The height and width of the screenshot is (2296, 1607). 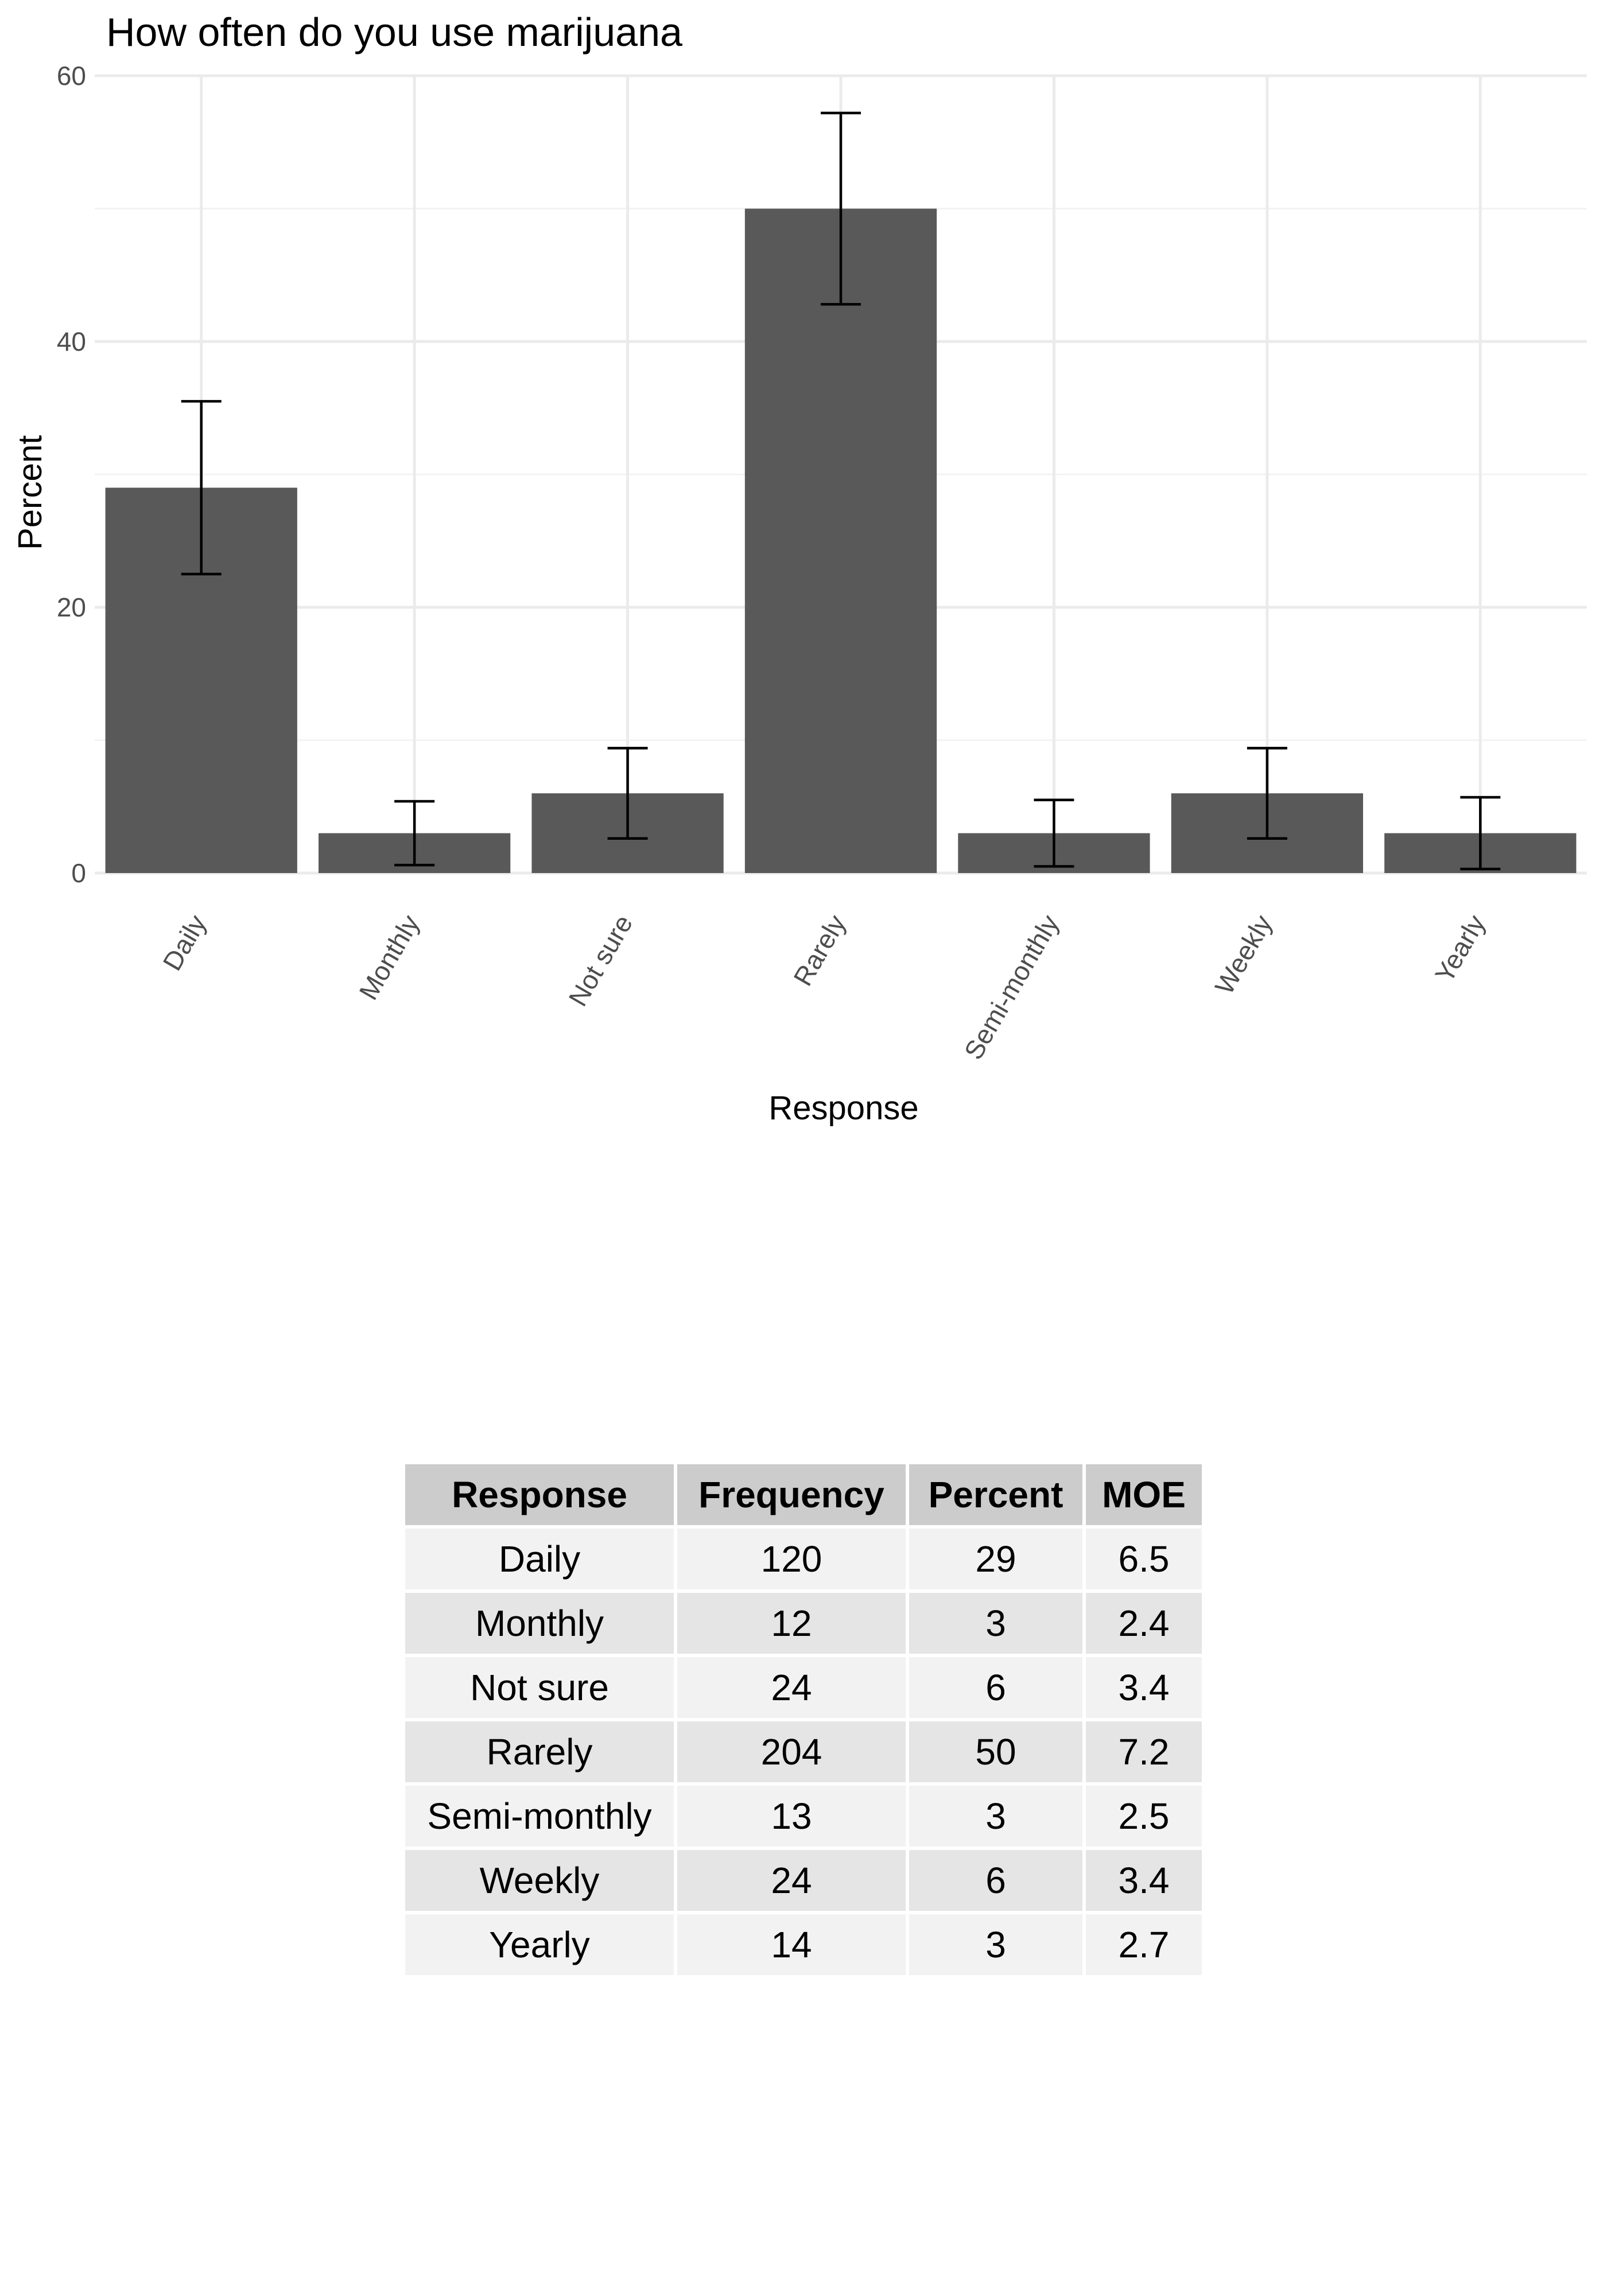 I want to click on table-row: Monthly 12 3 2.4, so click(x=803, y=1623).